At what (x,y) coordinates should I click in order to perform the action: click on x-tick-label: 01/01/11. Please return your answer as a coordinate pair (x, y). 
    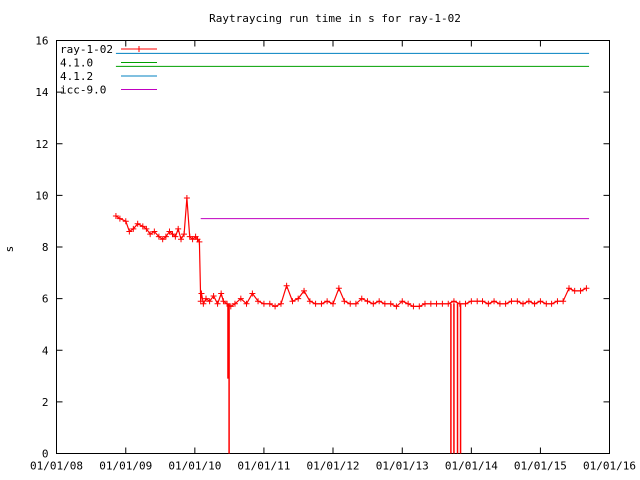
    Looking at the image, I should click on (263, 466).